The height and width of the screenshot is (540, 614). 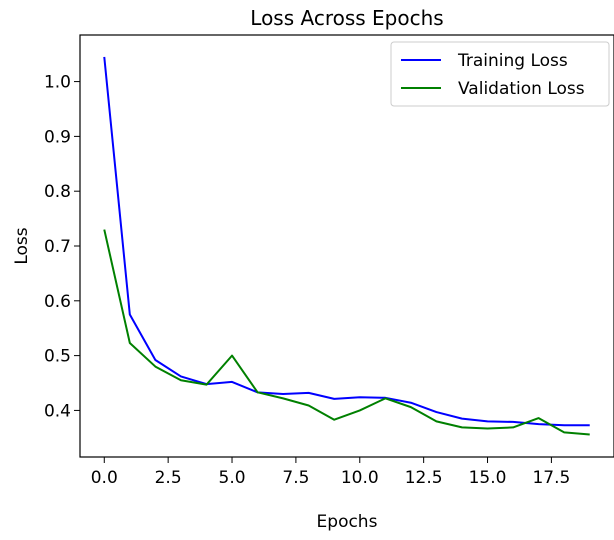 What do you see at coordinates (346, 18) in the screenshot?
I see `chart-title: Loss Across Epochs` at bounding box center [346, 18].